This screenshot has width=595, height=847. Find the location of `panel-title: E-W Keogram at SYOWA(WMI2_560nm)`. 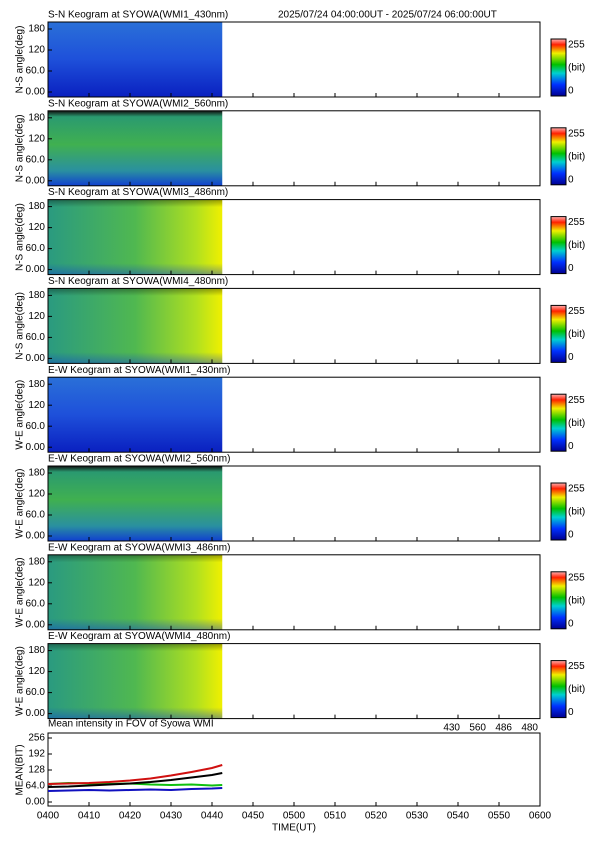

panel-title: E-W Keogram at SYOWA(WMI2_560nm) is located at coordinates (139, 459).